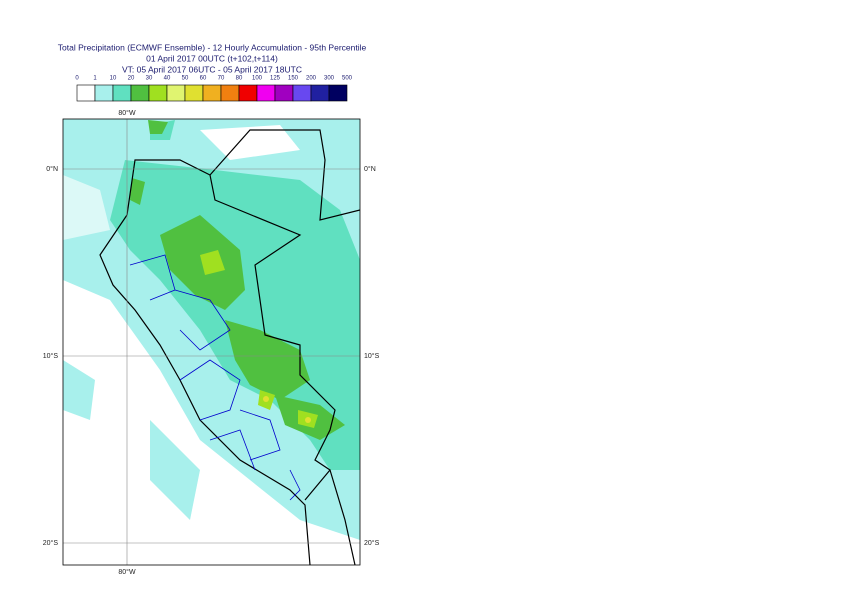 Image resolution: width=842 pixels, height=596 pixels. What do you see at coordinates (113, 79) in the screenshot?
I see `colorbar-label: 10` at bounding box center [113, 79].